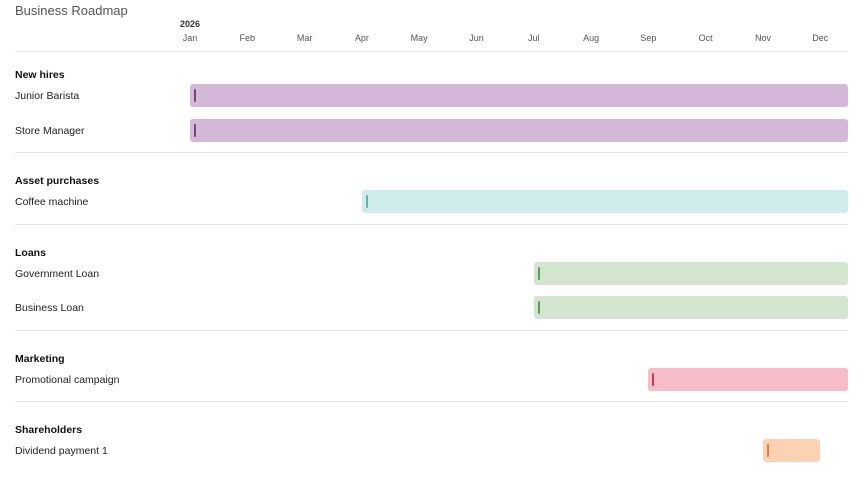 This screenshot has width=865, height=495. Describe the element at coordinates (40, 75) in the screenshot. I see `group-heading-new-hires: New hires` at that location.